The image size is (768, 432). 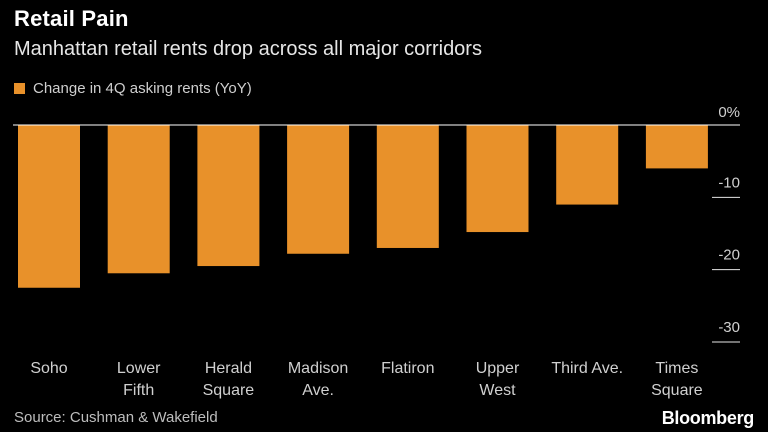 I want to click on x-tick-label: Herald Square, so click(x=229, y=379).